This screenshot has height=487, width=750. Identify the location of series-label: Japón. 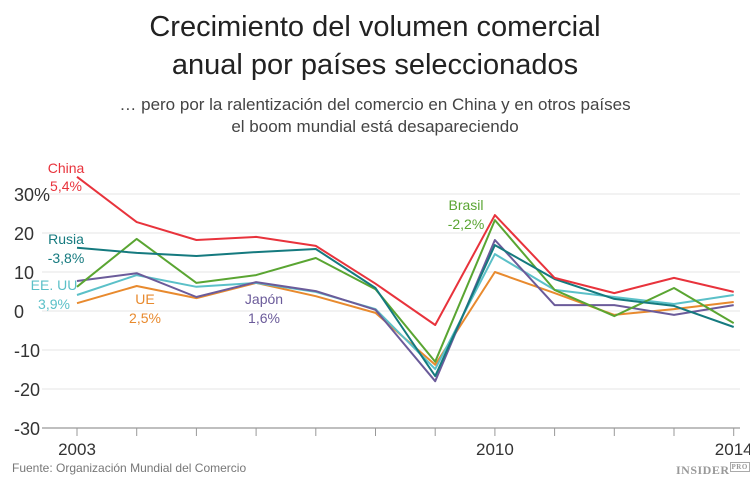
(264, 299).